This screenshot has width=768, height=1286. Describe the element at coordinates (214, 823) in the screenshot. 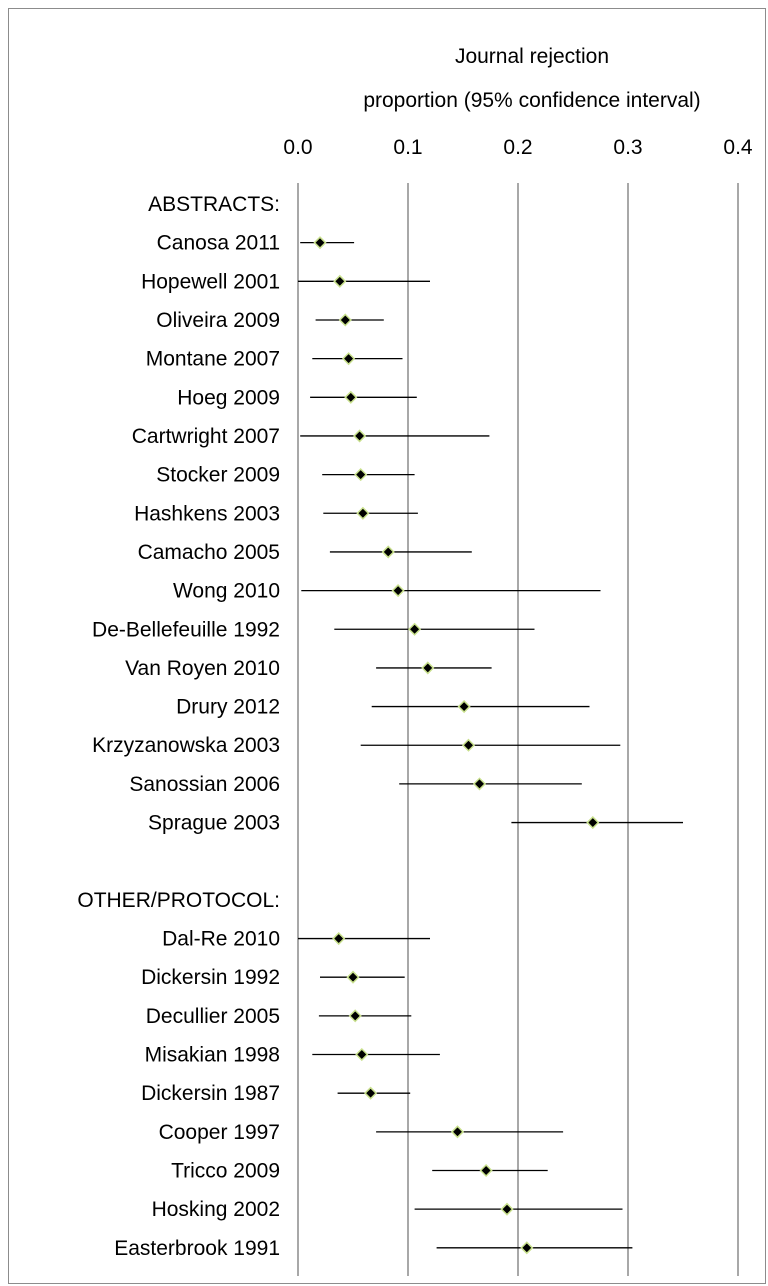

I see `study-label: Sprague 2003` at that location.